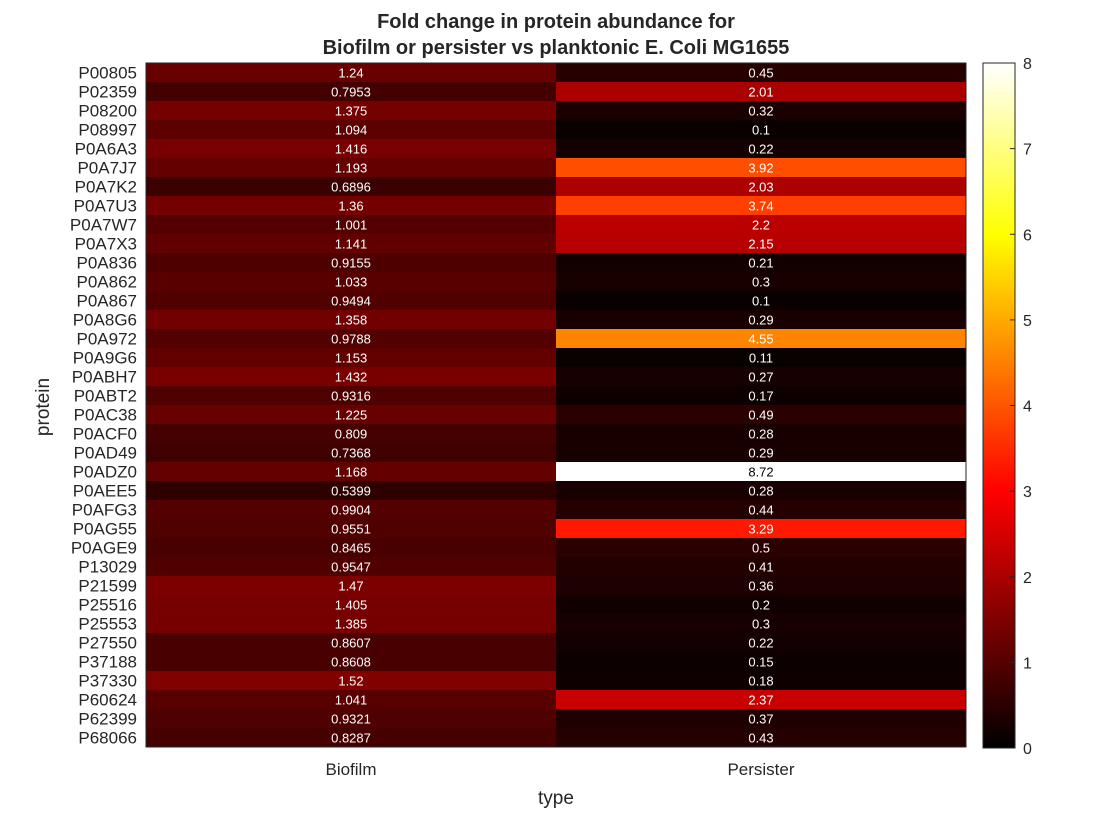  I want to click on cell-value-label: 0.8287, so click(351, 738).